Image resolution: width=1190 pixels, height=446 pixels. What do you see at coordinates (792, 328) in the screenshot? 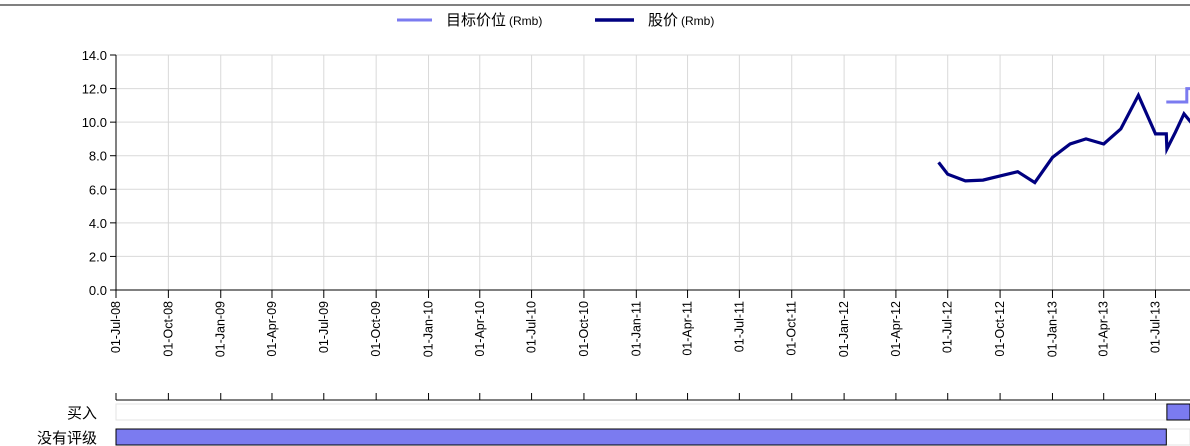
I see `x-tick-label: 01-Oct-11` at bounding box center [792, 328].